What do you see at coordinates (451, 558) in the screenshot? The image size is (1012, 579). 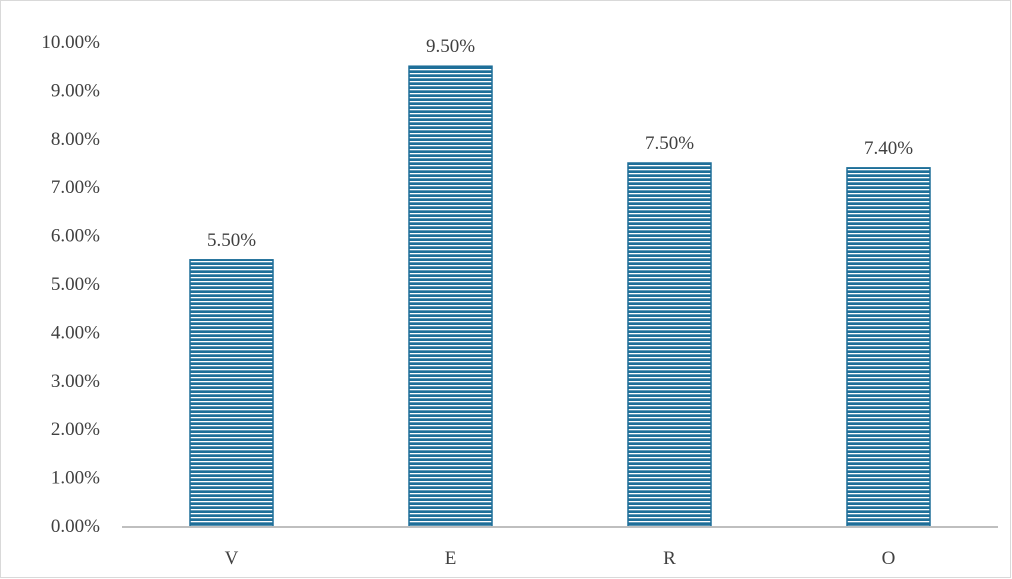 I see `x-category-label: E` at bounding box center [451, 558].